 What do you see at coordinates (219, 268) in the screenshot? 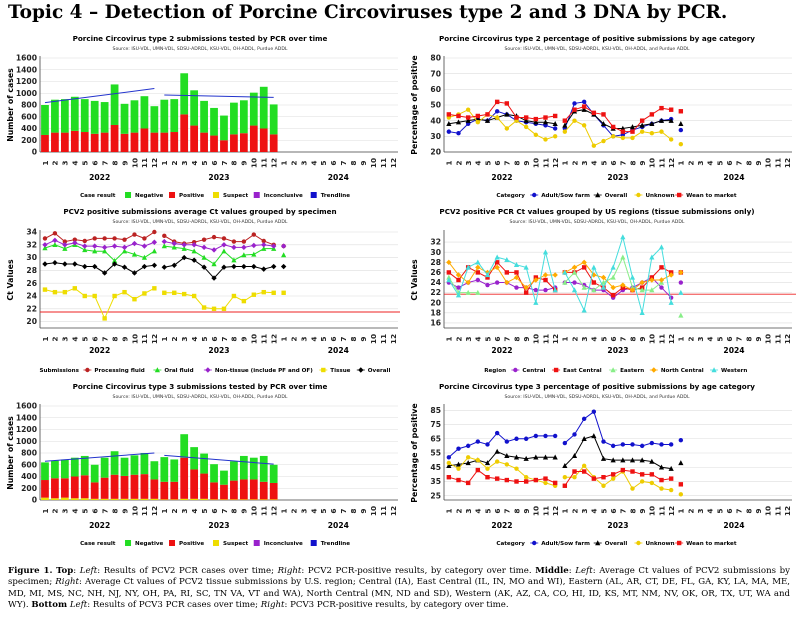
I see `series-line-overall` at bounding box center [219, 268].